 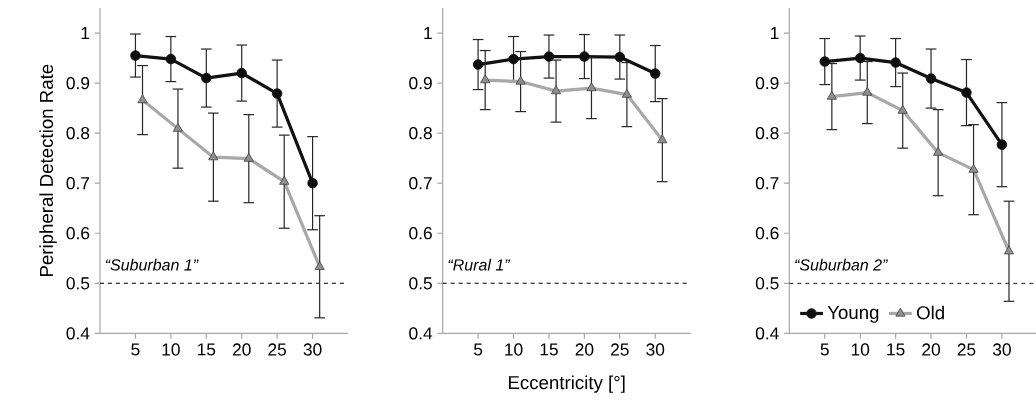 What do you see at coordinates (566, 384) in the screenshot?
I see `x-axis-title: Eccentricity [°]` at bounding box center [566, 384].